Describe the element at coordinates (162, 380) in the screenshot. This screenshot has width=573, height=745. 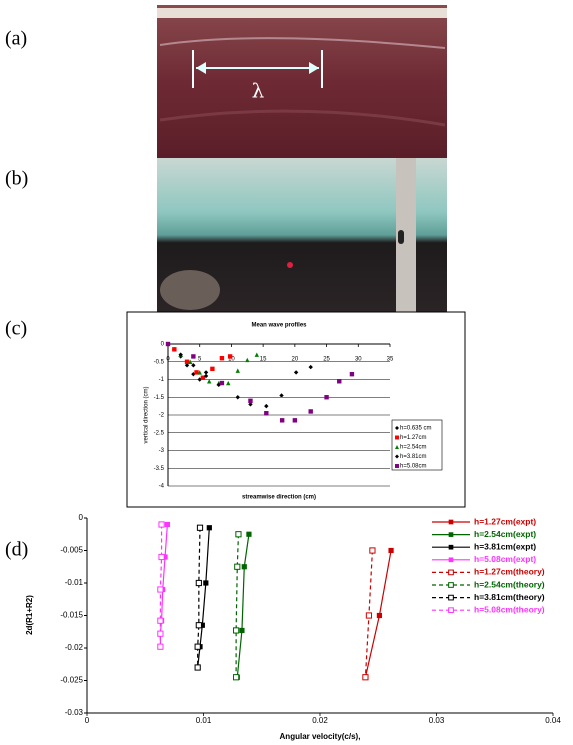
I see `y-tick-label: -1` at that location.